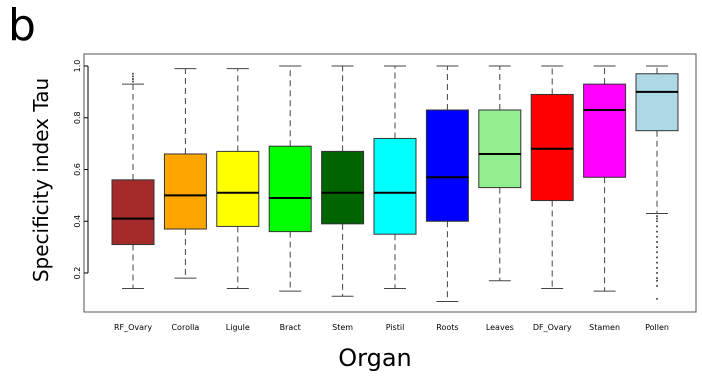 The height and width of the screenshot is (376, 702). I want to click on box-pollen, so click(657, 182).